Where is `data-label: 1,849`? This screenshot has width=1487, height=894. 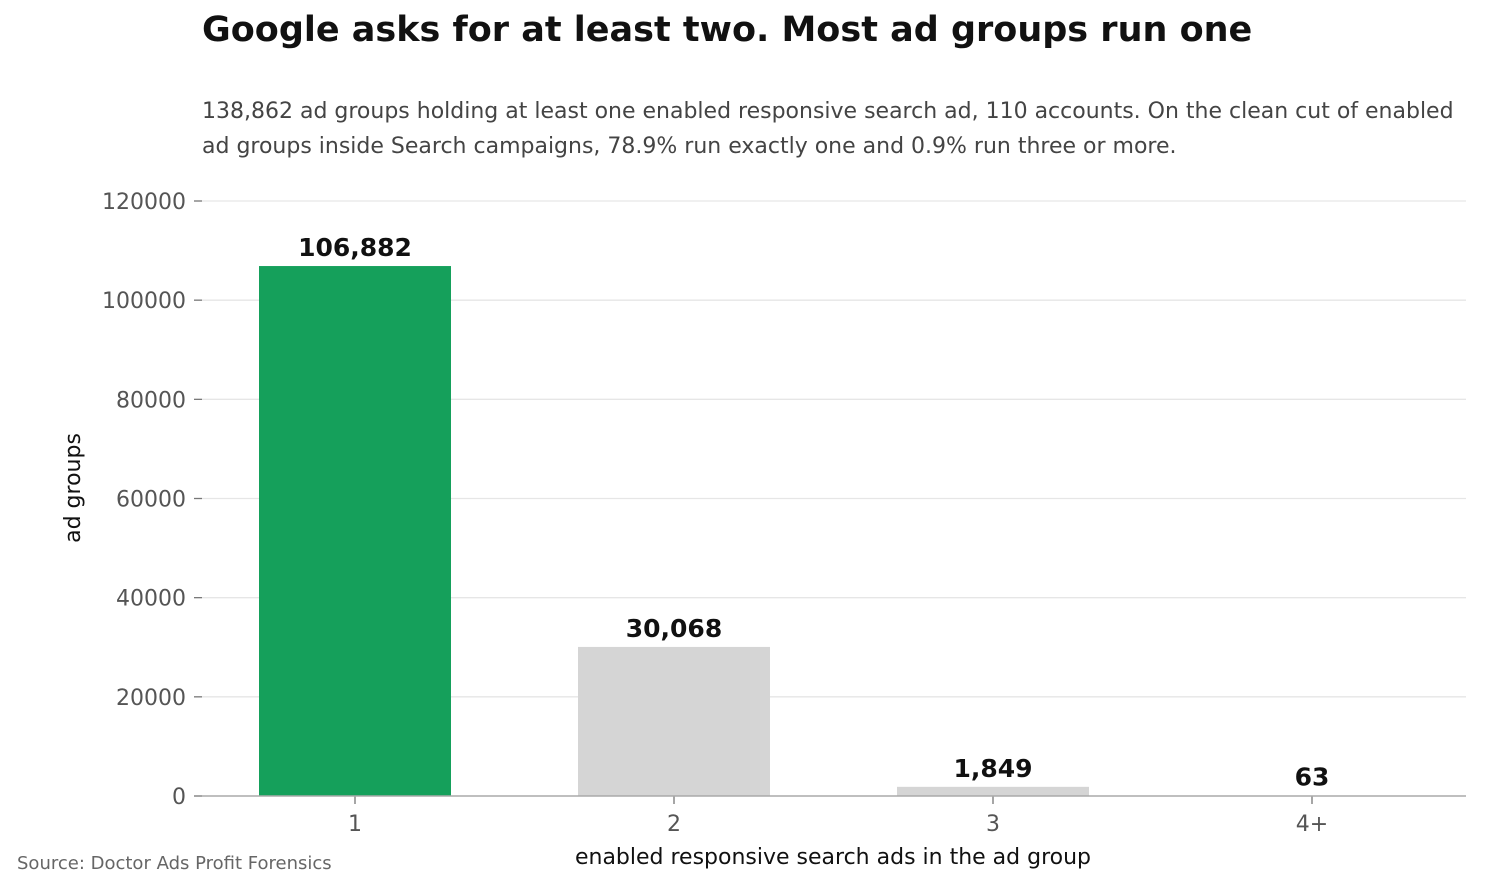
data-label: 1,849 is located at coordinates (992, 768).